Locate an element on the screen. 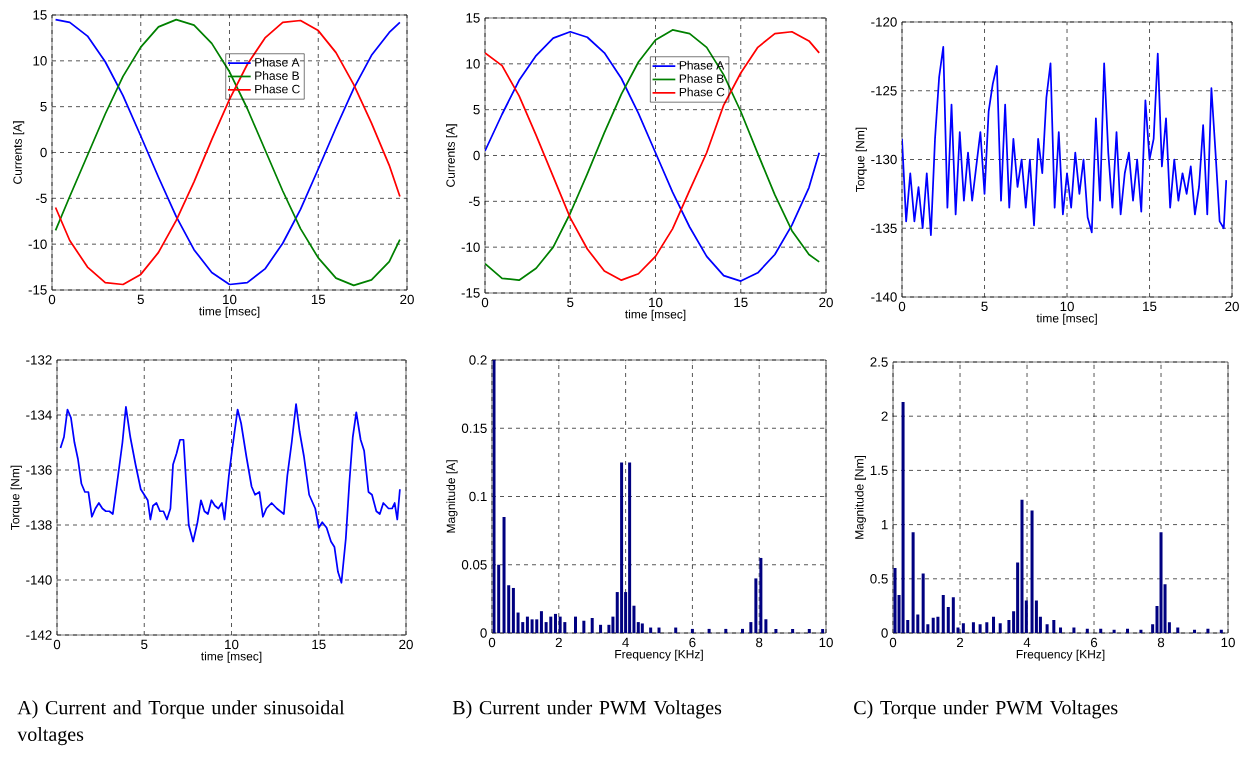  y-tick-label: -136 is located at coordinates (39, 470).